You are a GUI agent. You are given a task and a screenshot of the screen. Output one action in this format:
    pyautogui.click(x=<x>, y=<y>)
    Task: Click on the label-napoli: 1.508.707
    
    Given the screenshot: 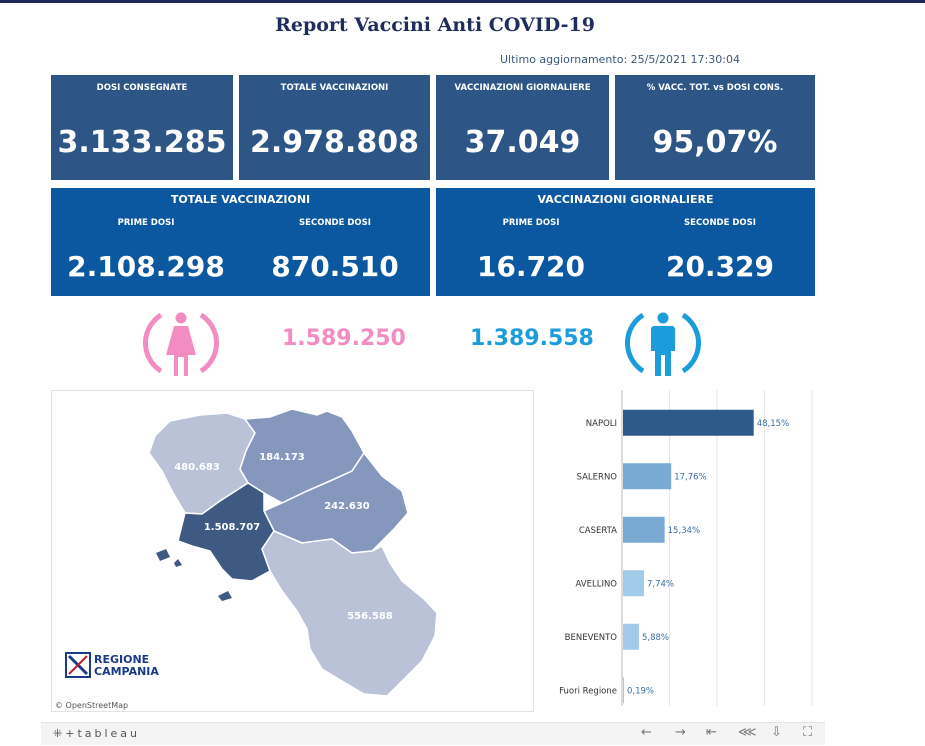 What is the action you would take?
    pyautogui.click(x=232, y=527)
    